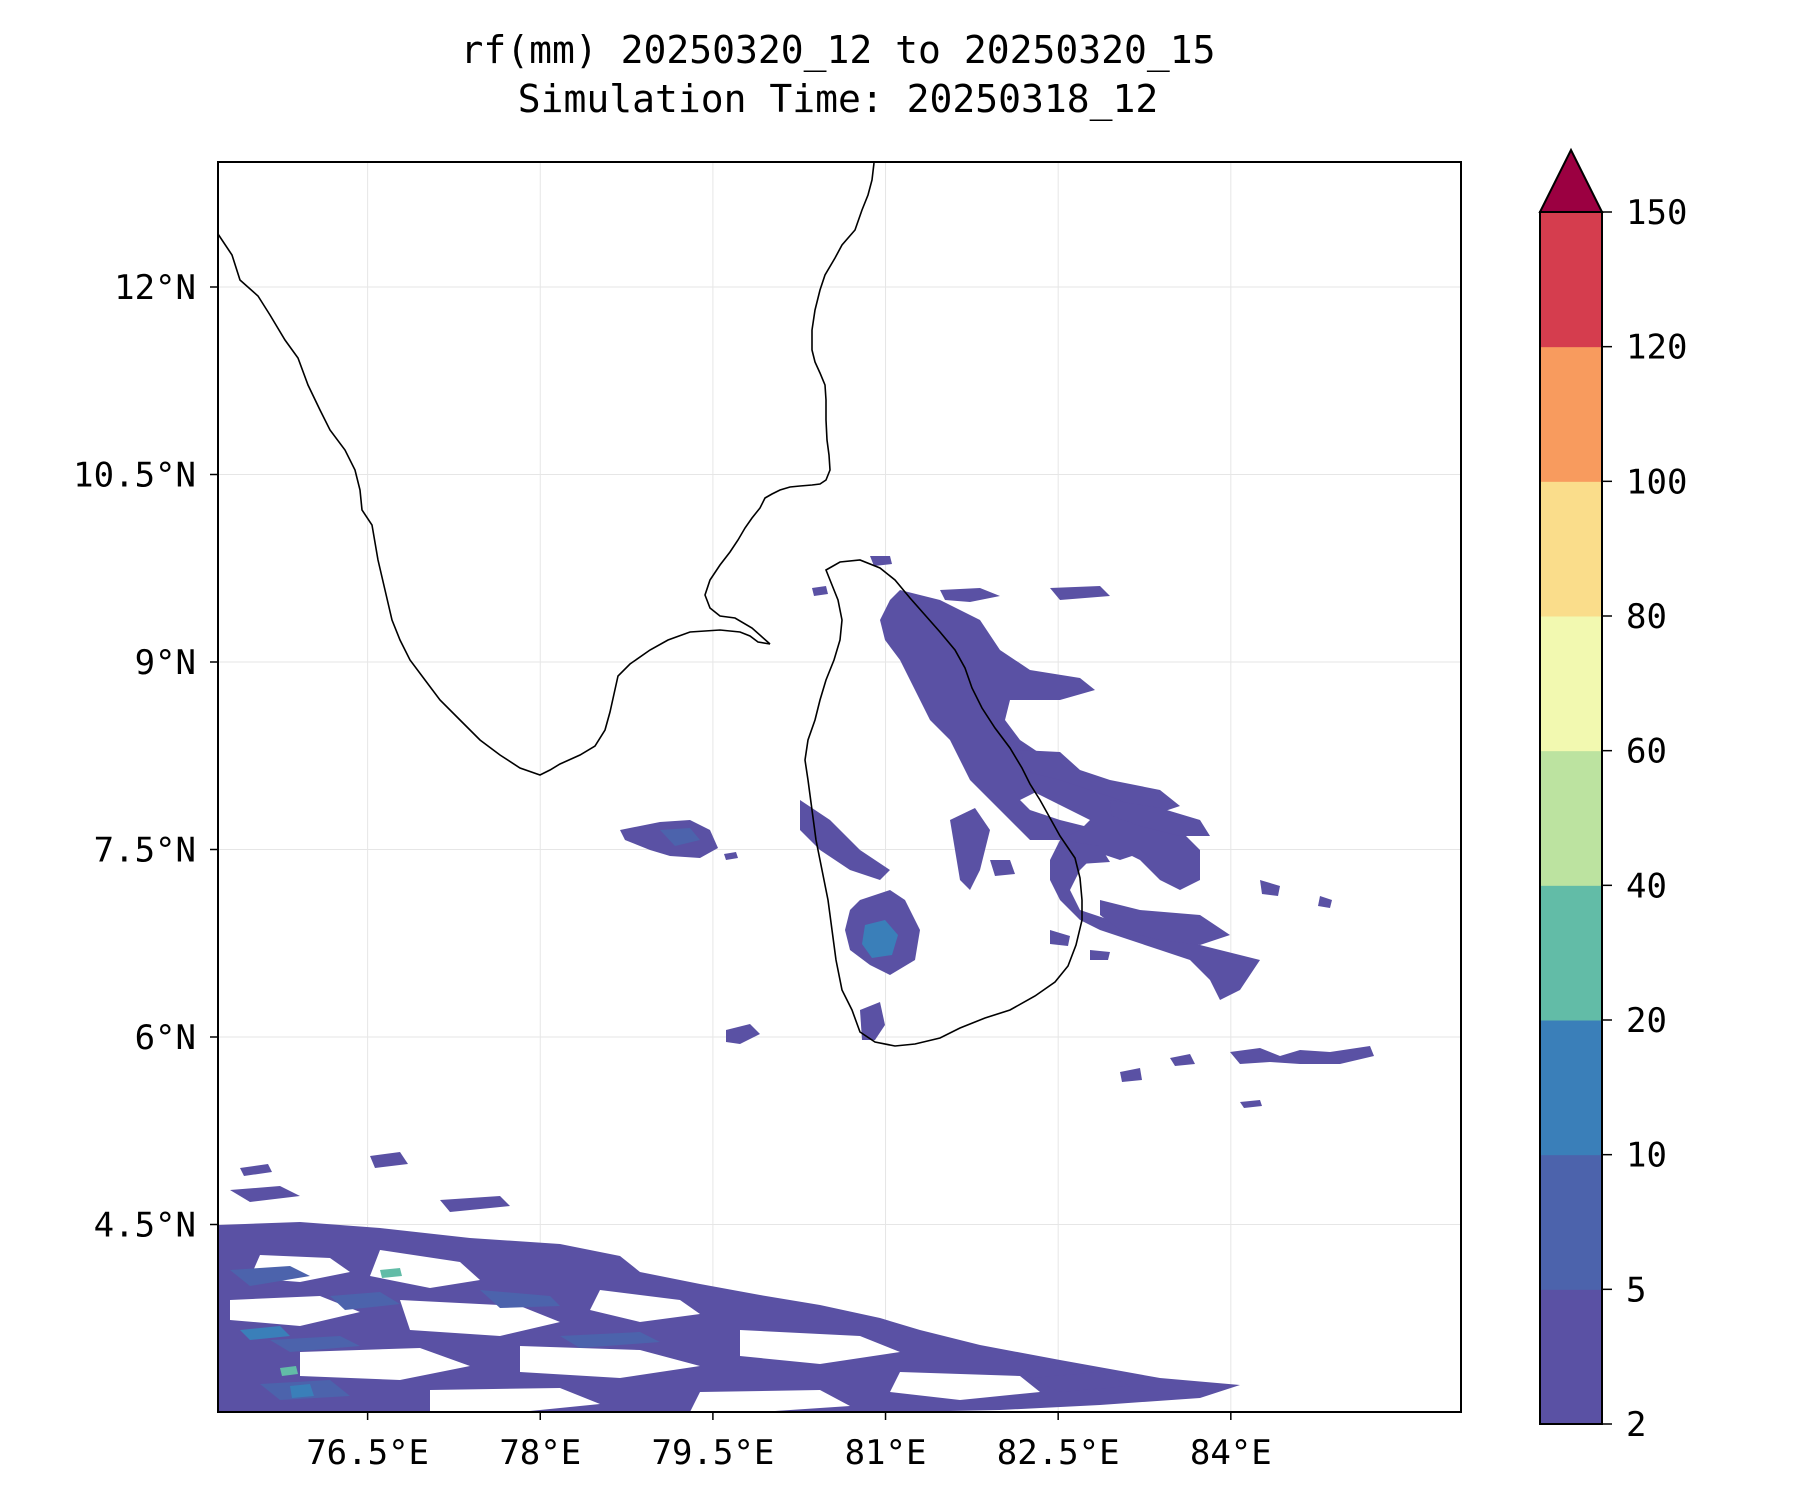 The height and width of the screenshot is (1500, 1800). Describe the element at coordinates (712, 1453) in the screenshot. I see `x-tick-label: 79.5°E` at that location.